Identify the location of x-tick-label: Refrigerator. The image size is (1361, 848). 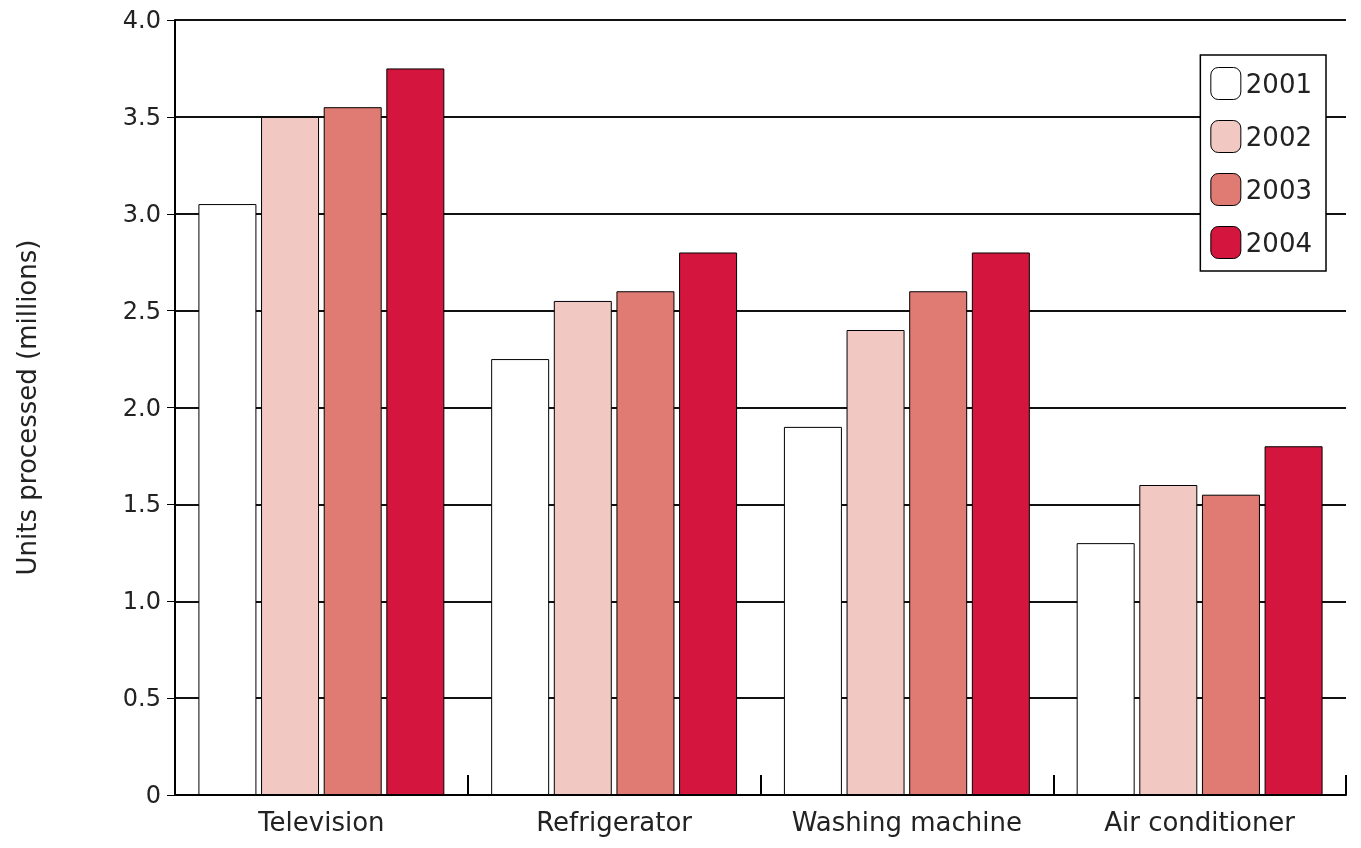
(614, 822).